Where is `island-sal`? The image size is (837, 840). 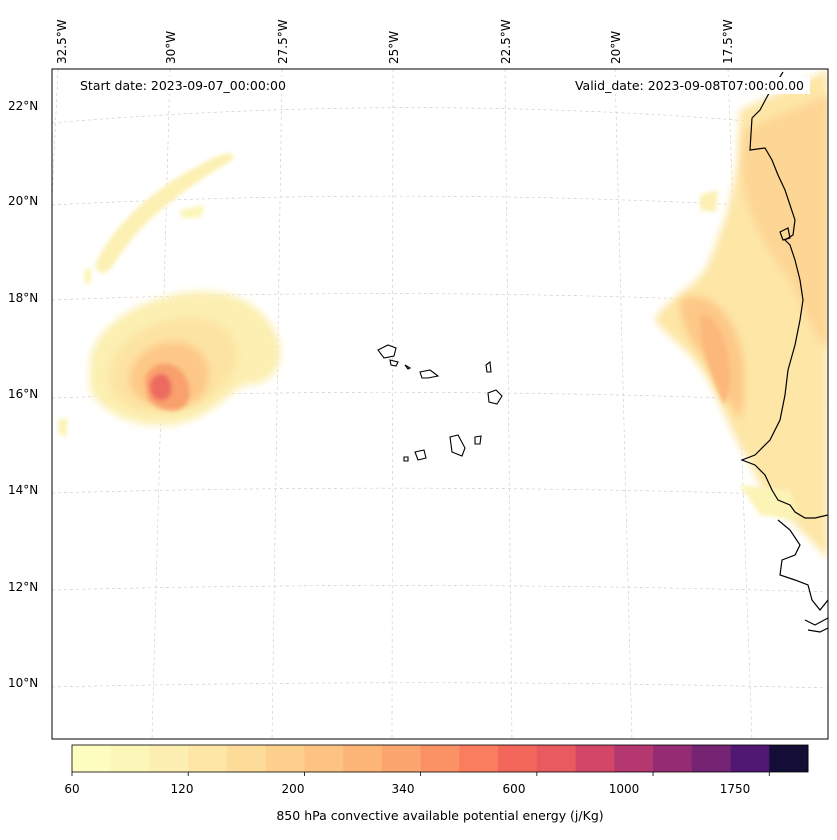
island-sal is located at coordinates (488, 366).